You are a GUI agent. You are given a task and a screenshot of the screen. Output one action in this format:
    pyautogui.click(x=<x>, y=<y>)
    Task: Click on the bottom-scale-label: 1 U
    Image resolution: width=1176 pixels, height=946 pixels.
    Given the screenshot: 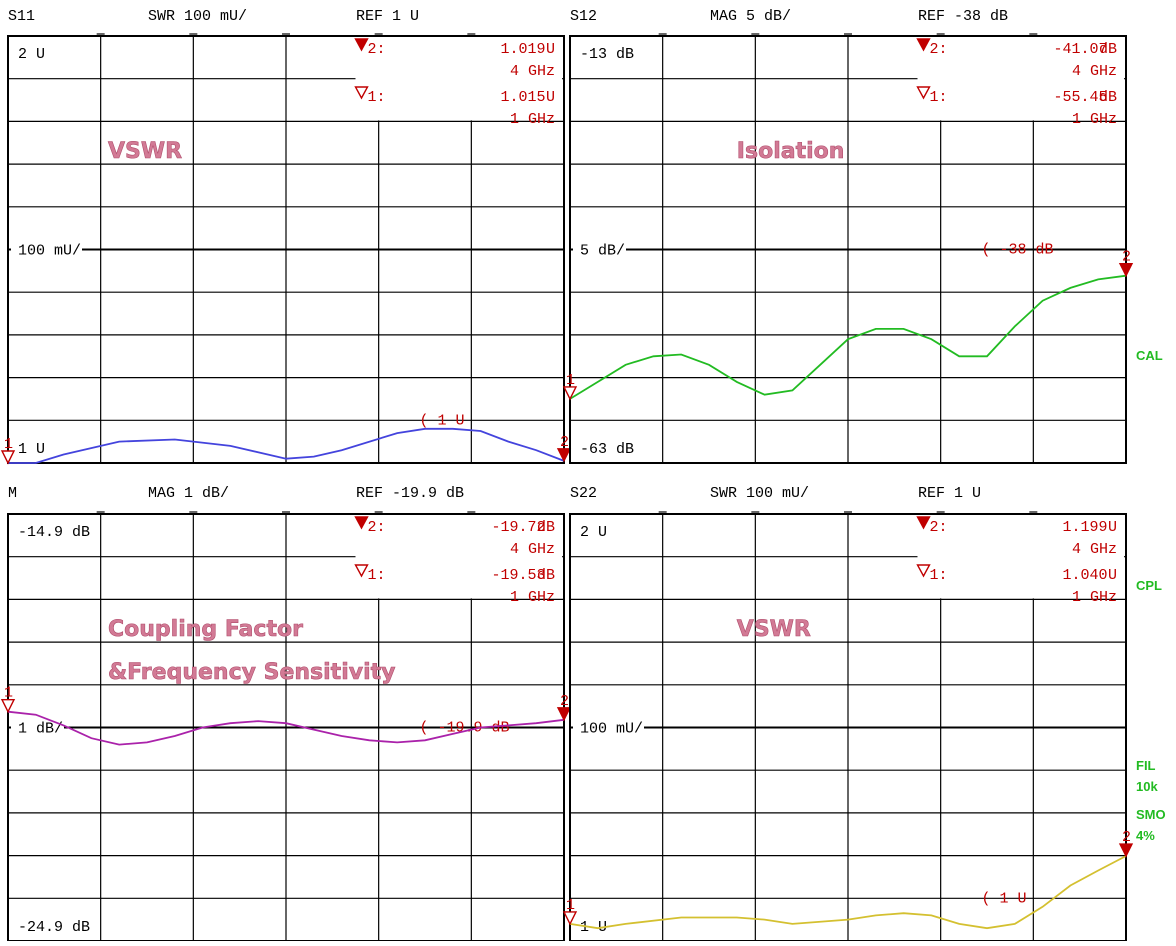 What is the action you would take?
    pyautogui.click(x=31, y=449)
    